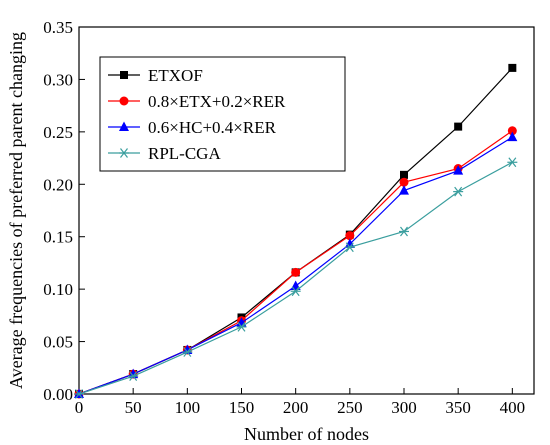  Describe the element at coordinates (58, 237) in the screenshot. I see `y-tick-label: 0.15` at that location.